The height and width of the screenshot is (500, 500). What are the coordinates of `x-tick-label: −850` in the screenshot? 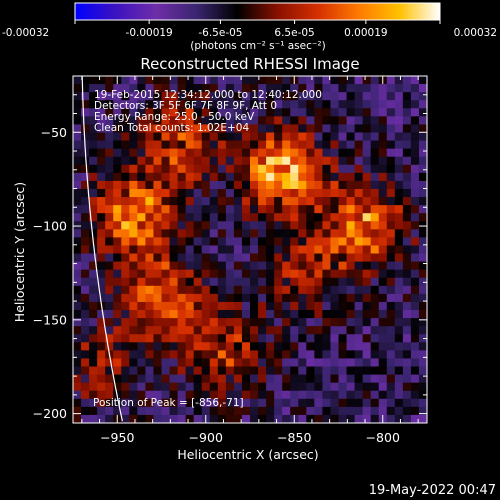 It's located at (294, 437).